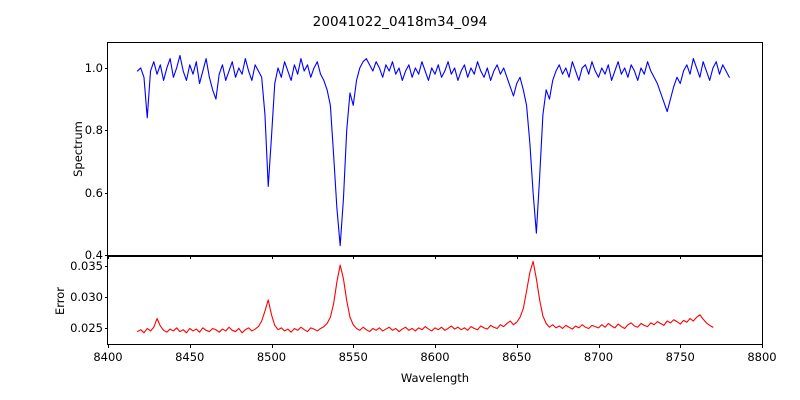 The width and height of the screenshot is (800, 400). I want to click on x-tick-label: 8500, so click(271, 356).